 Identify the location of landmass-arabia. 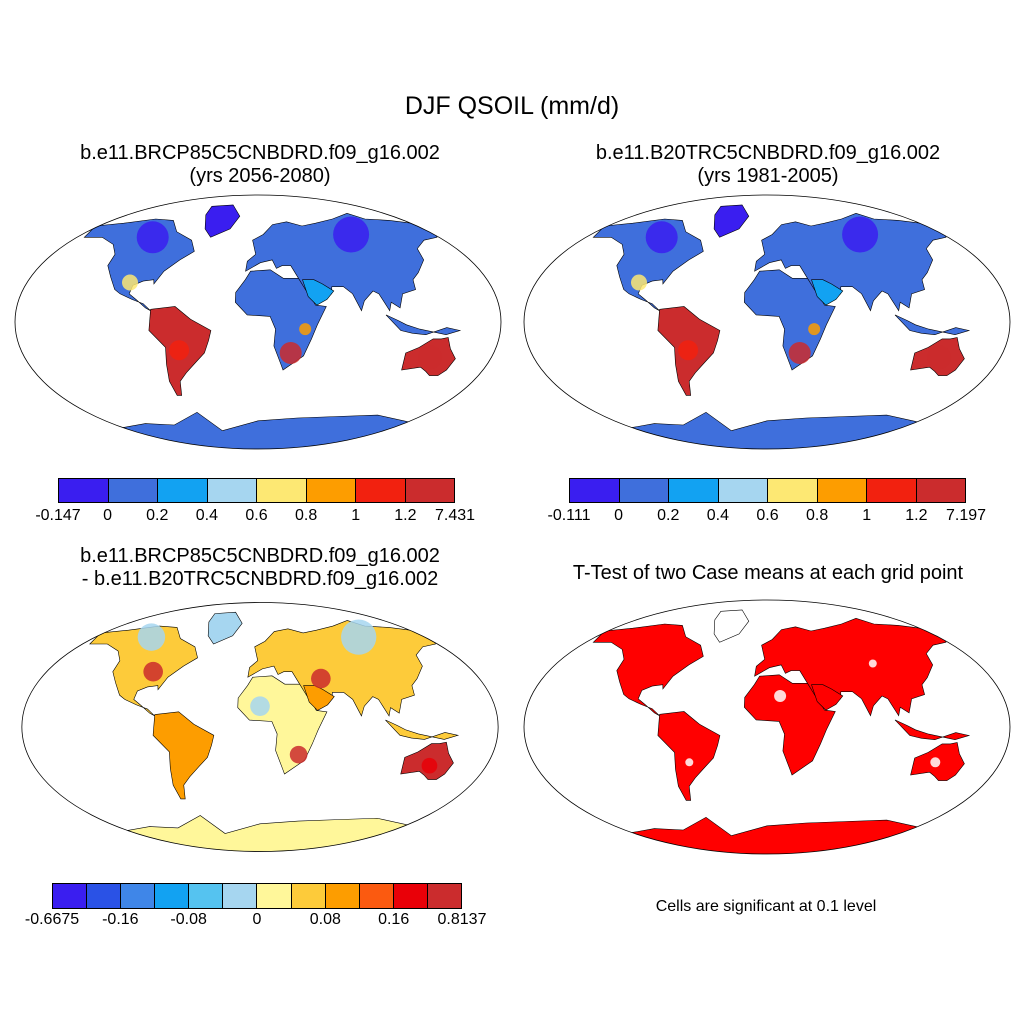
(318, 292).